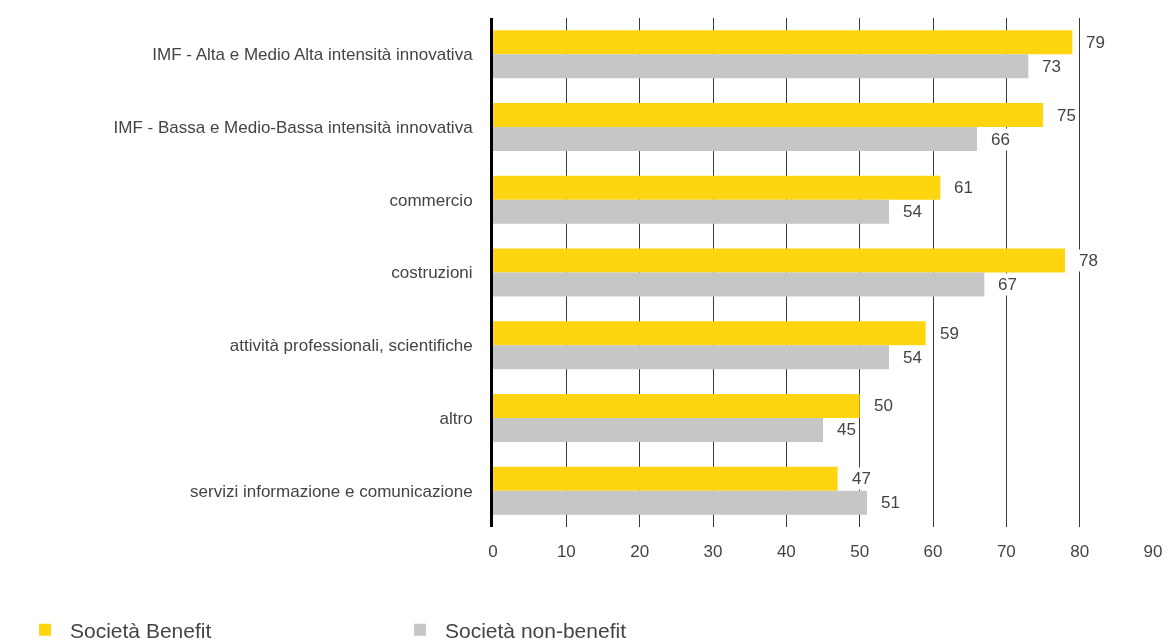 Image resolution: width=1168 pixels, height=644 pixels. Describe the element at coordinates (1006, 551) in the screenshot. I see `x-tick-label: 70` at that location.